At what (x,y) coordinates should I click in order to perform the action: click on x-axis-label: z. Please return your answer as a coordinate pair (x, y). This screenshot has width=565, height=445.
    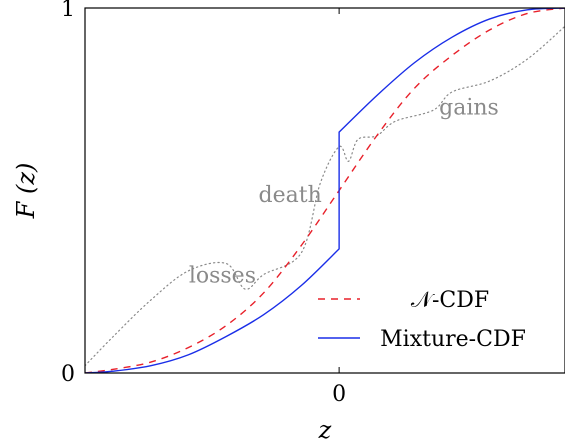
    Looking at the image, I should click on (325, 430).